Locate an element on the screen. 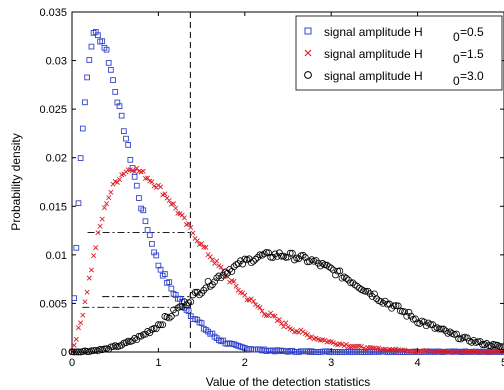  legend-value: =1.5 is located at coordinates (472, 54).